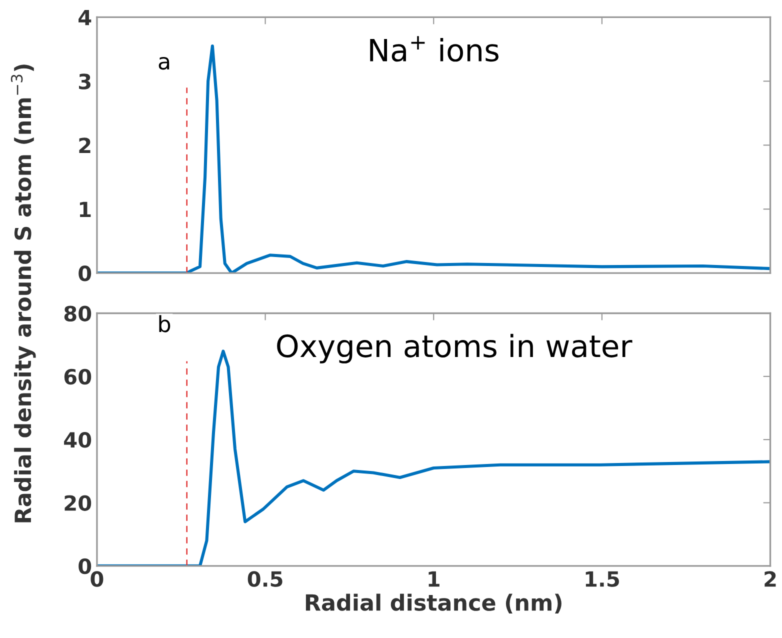 This screenshot has width=782, height=638. What do you see at coordinates (84, 146) in the screenshot?
I see `y-tick-label: 2` at bounding box center [84, 146].